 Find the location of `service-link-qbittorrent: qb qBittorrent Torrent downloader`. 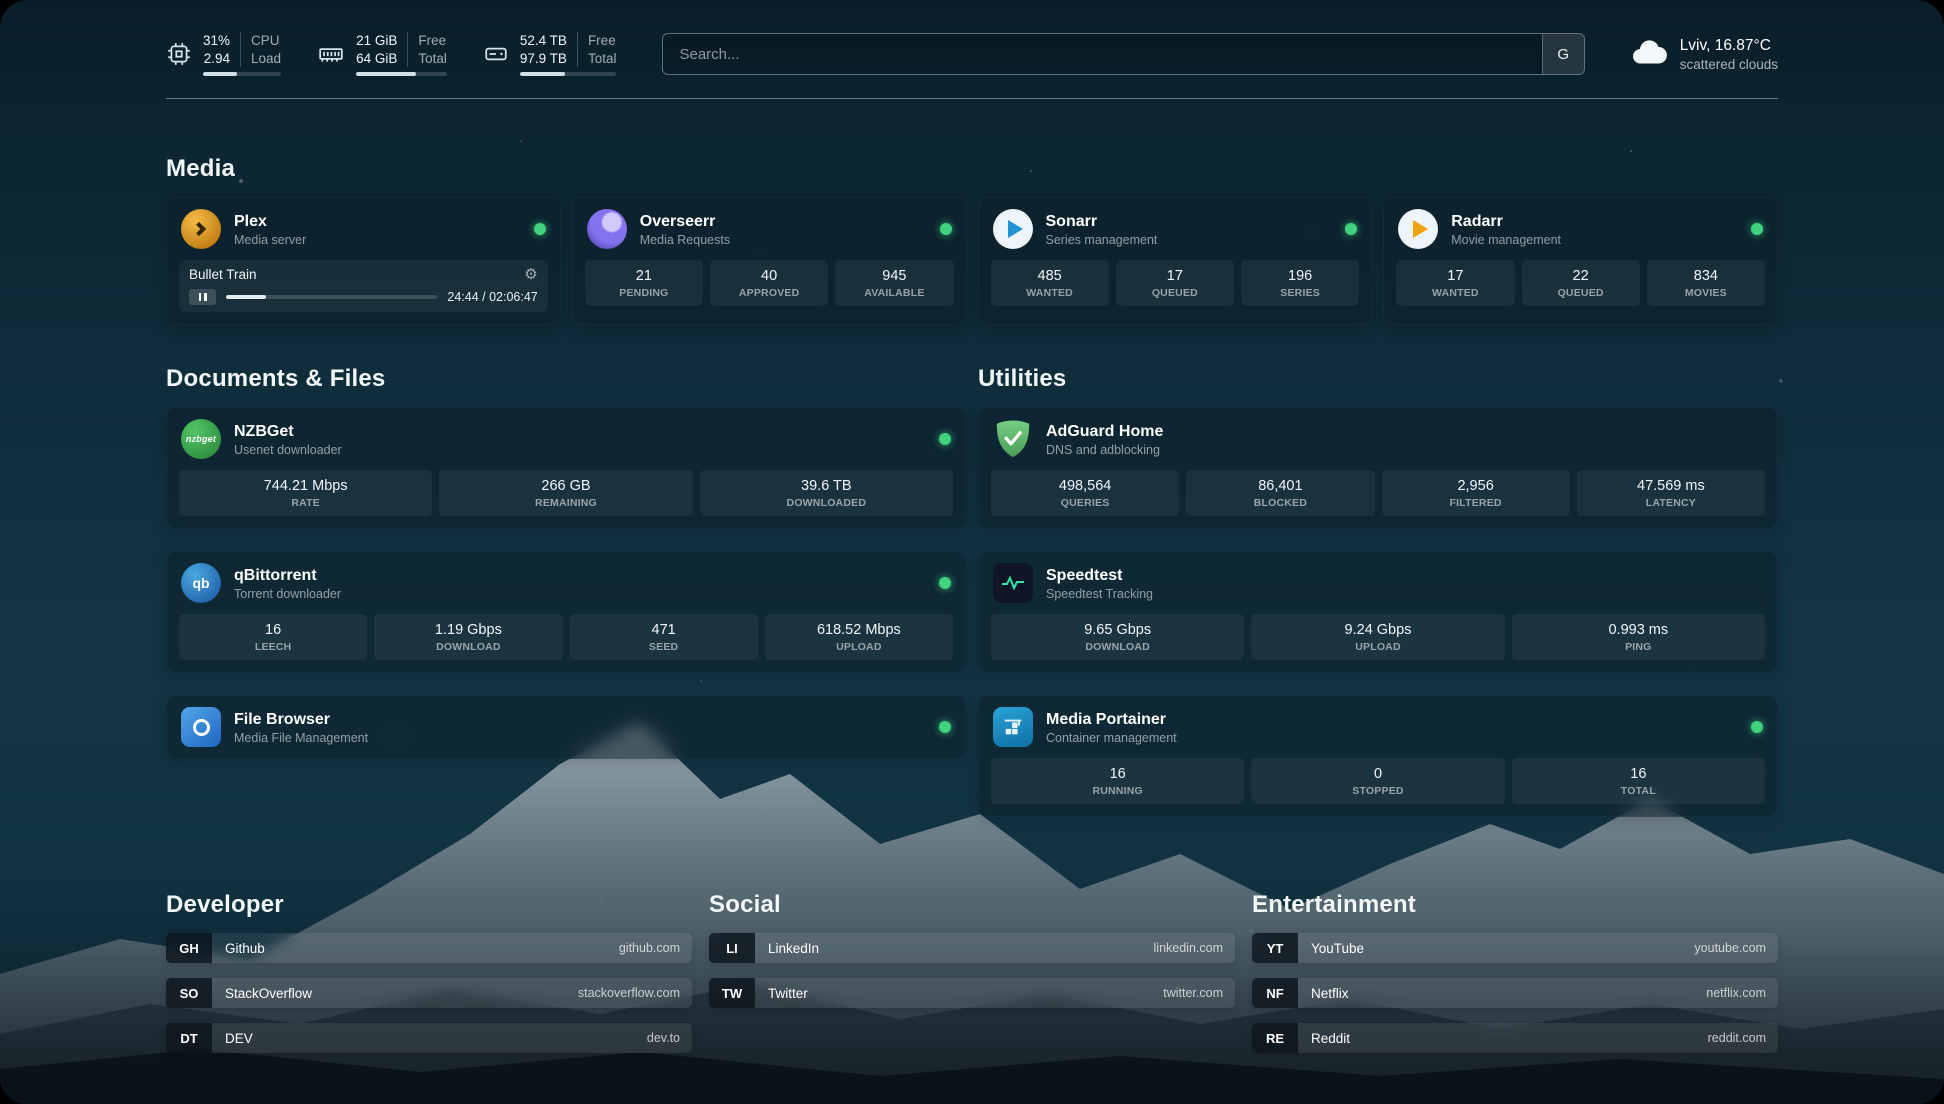

service-link-qbittorrent: qb qBittorrent Torrent downloader is located at coordinates (566, 583).